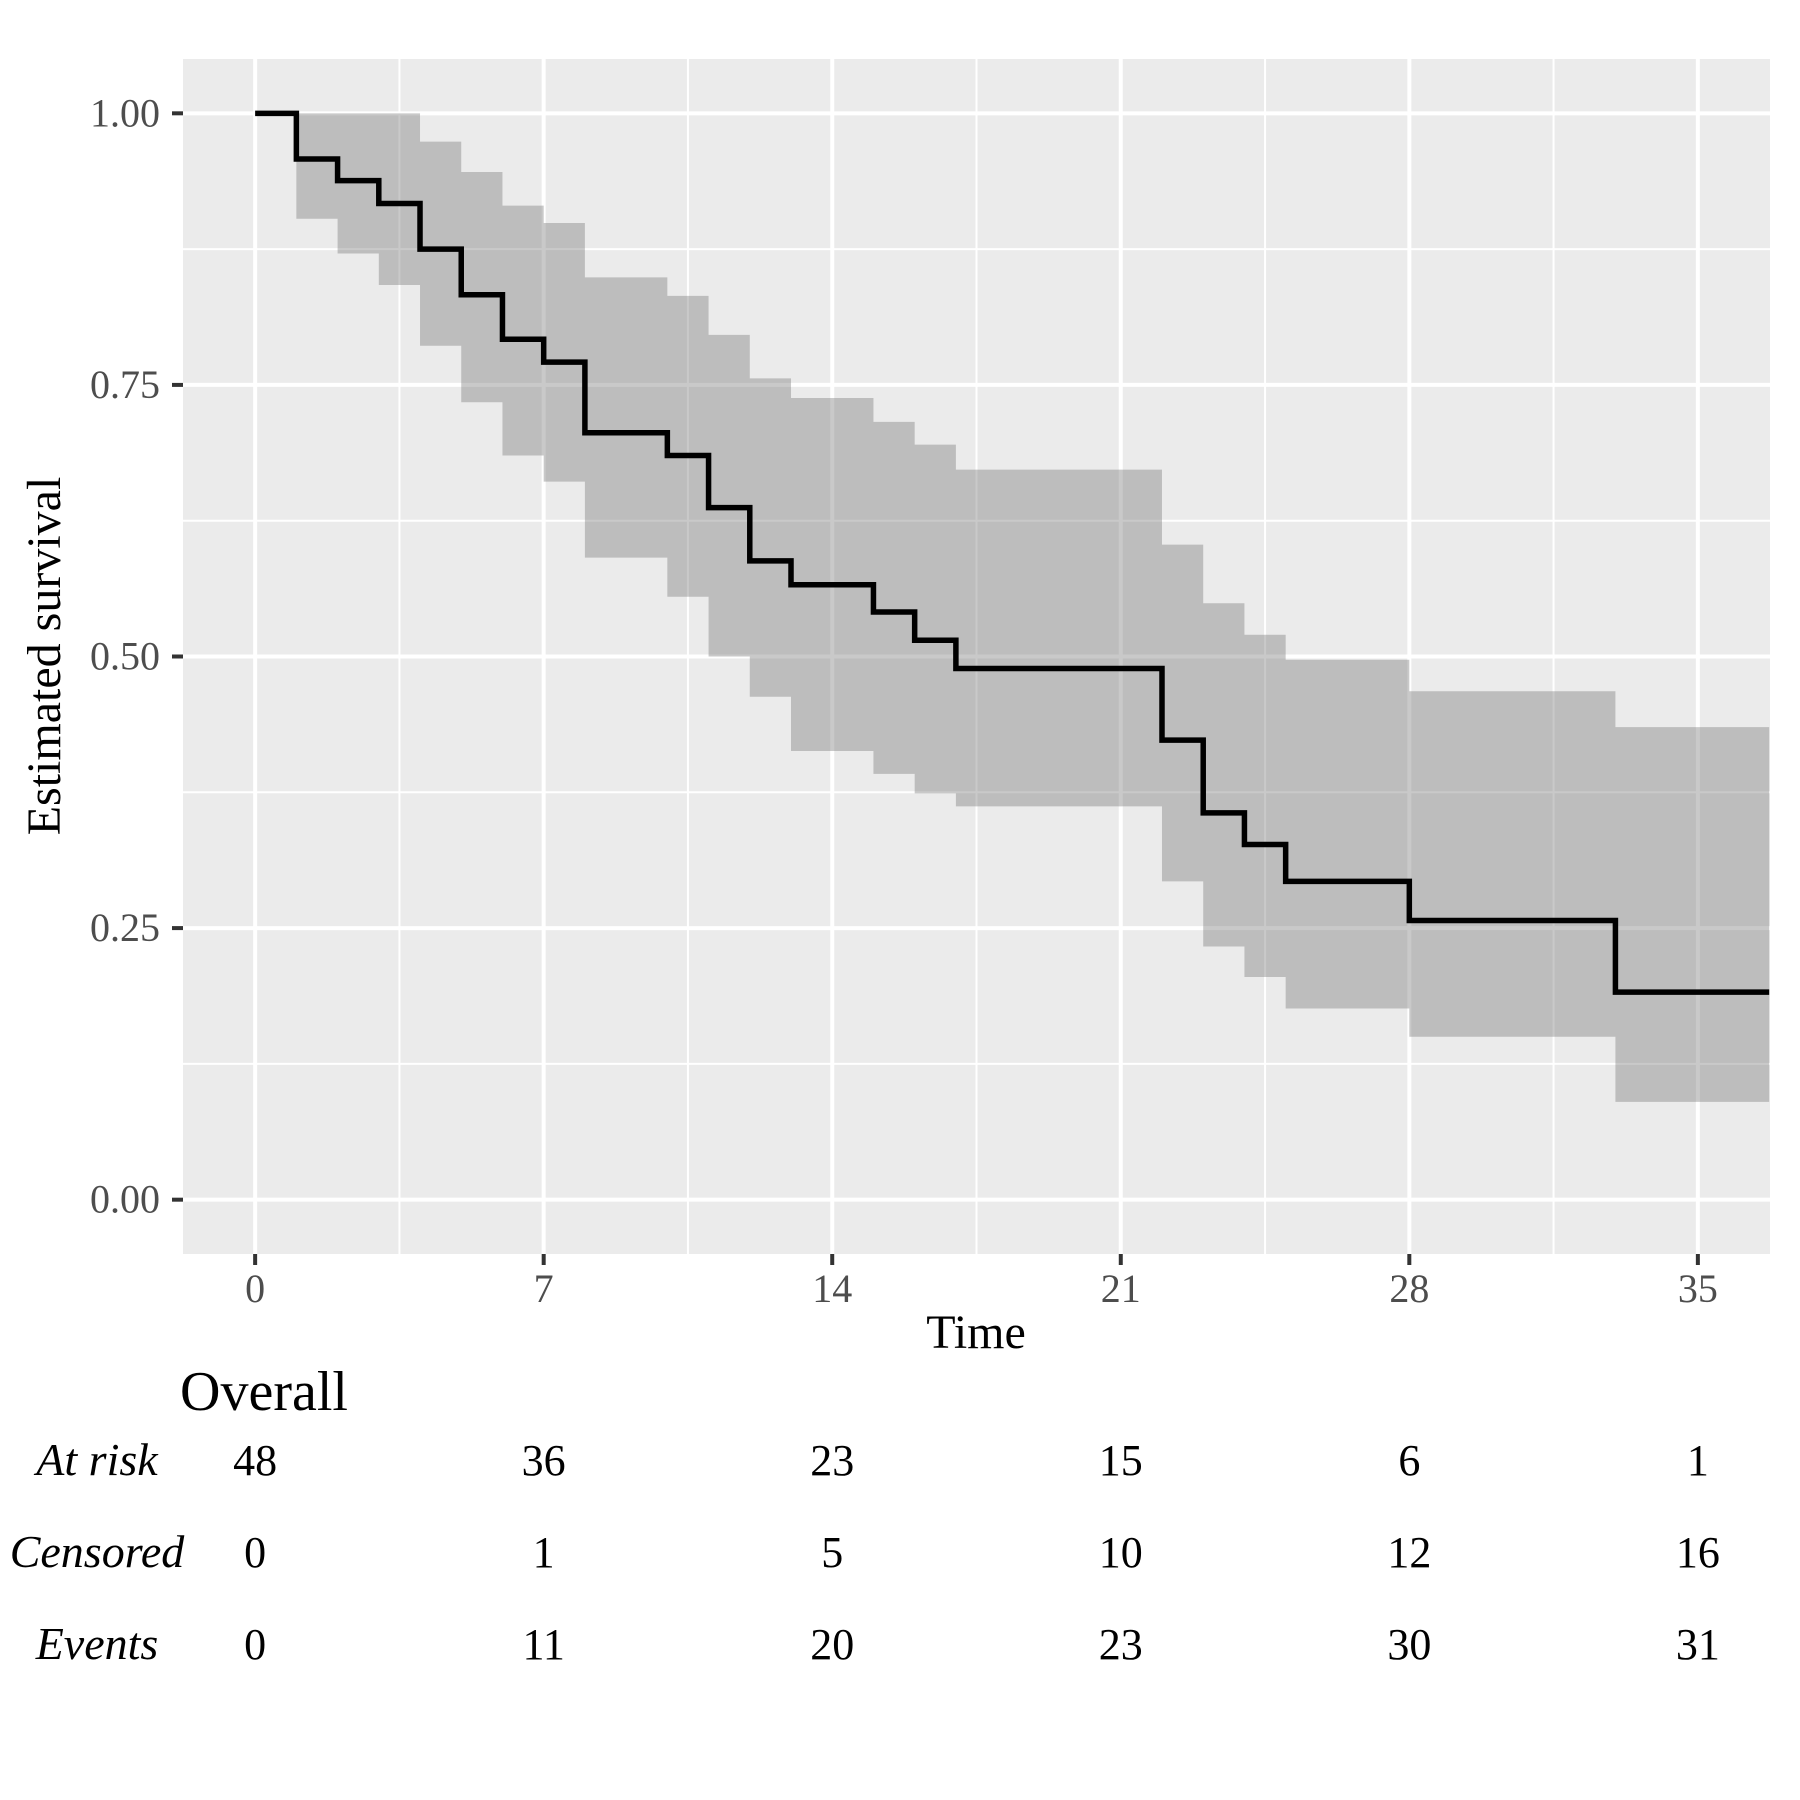 This screenshot has height=1800, width=1800. What do you see at coordinates (1698, 1288) in the screenshot?
I see `x-tick-label: 35` at bounding box center [1698, 1288].